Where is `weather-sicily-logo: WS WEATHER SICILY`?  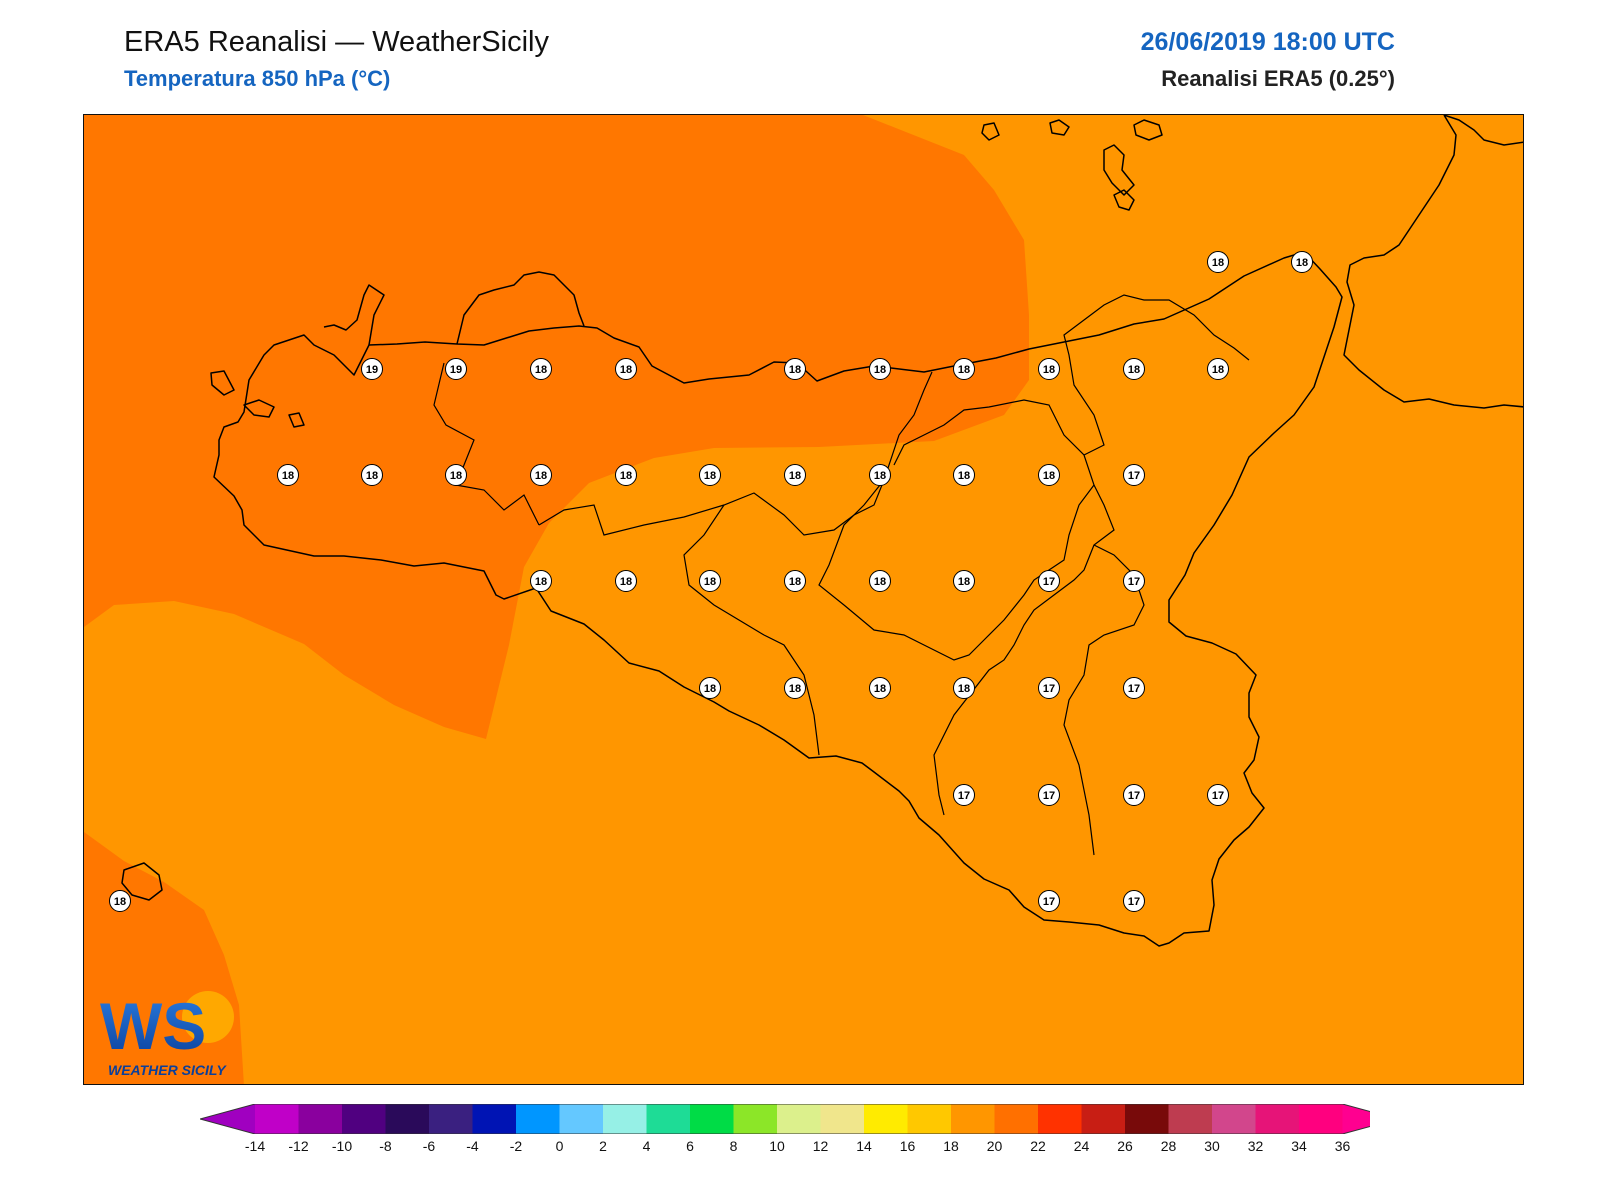 weather-sicily-logo: WS WEATHER SICILY is located at coordinates (167, 1033).